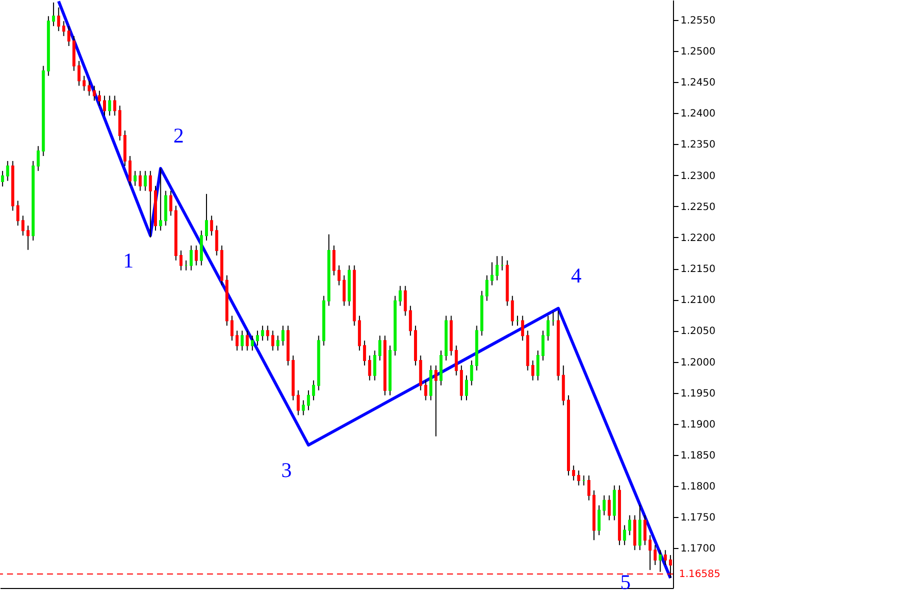  I want to click on y-tick-label: 1.2000, so click(698, 362).